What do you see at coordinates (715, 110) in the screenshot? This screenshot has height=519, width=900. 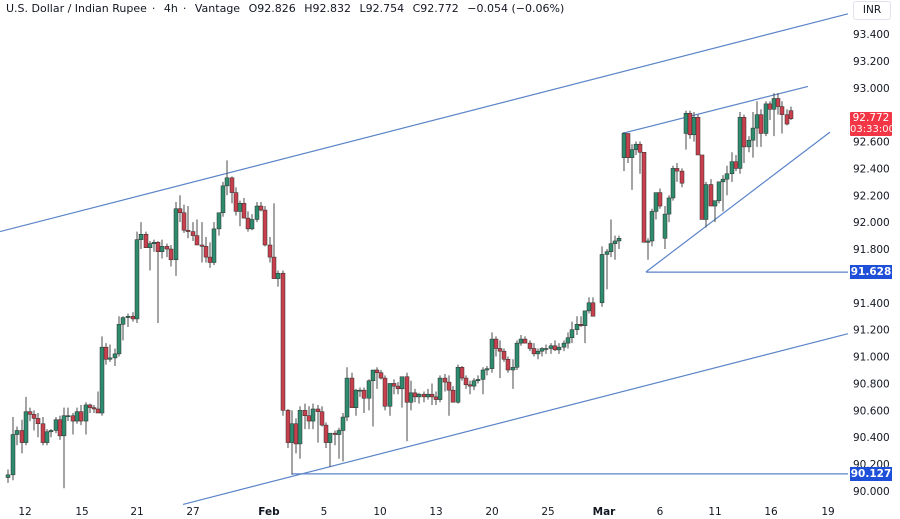 I see `trendline-wedge-top` at bounding box center [715, 110].